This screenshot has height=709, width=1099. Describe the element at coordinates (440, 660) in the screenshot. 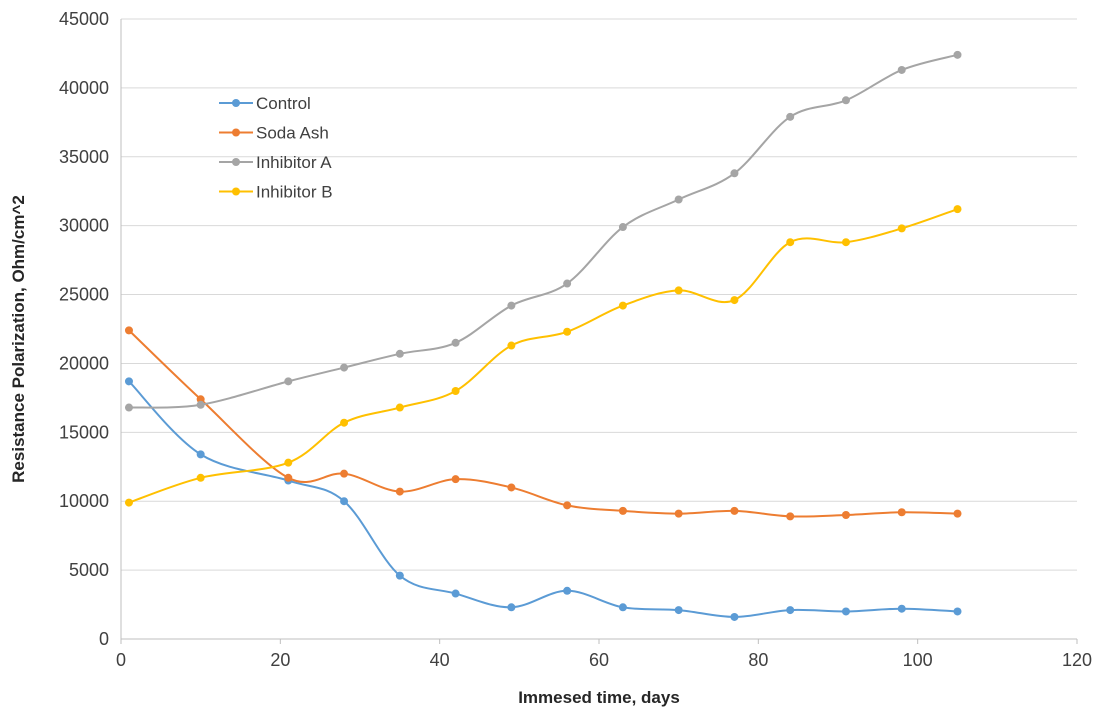

I see `x-tick-label: 40` at that location.